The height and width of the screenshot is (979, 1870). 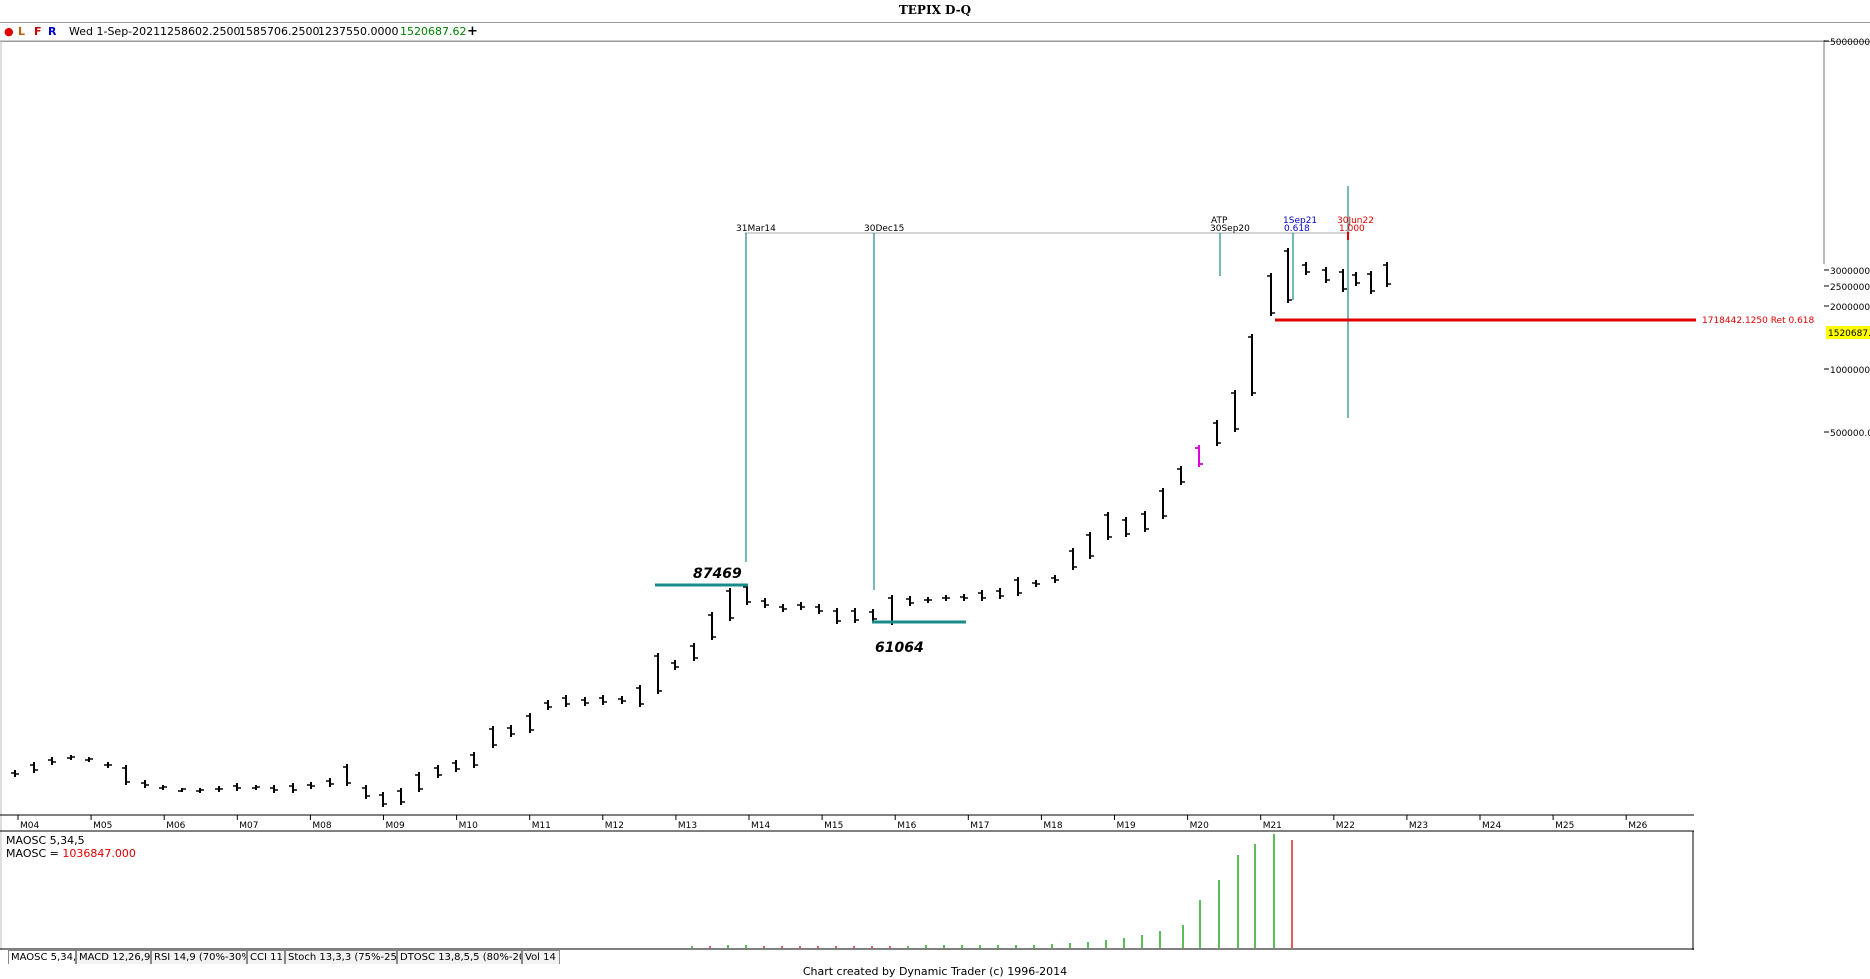 What do you see at coordinates (1052, 826) in the screenshot?
I see `time-tick-label: M18` at bounding box center [1052, 826].